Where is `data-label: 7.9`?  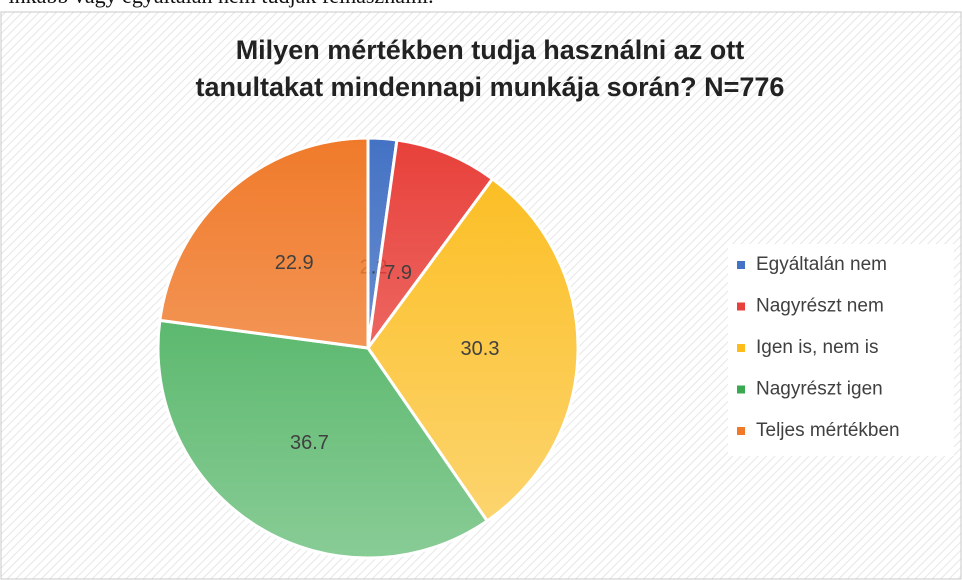 data-label: 7.9 is located at coordinates (398, 273).